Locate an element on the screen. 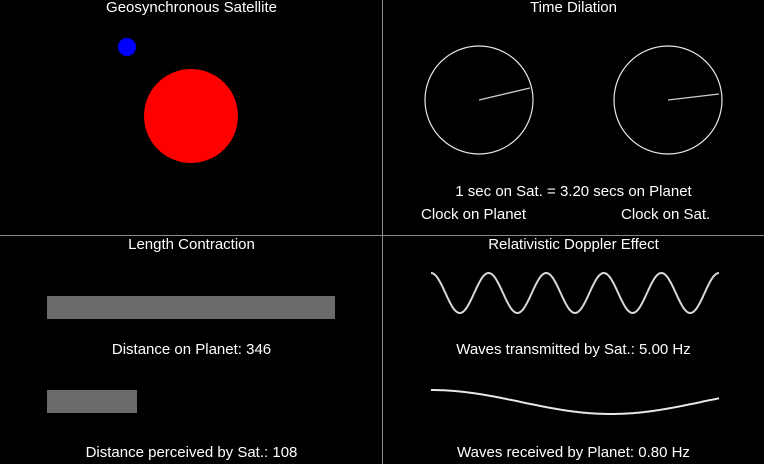 The height and width of the screenshot is (464, 764). planet-clock-face is located at coordinates (479, 100).